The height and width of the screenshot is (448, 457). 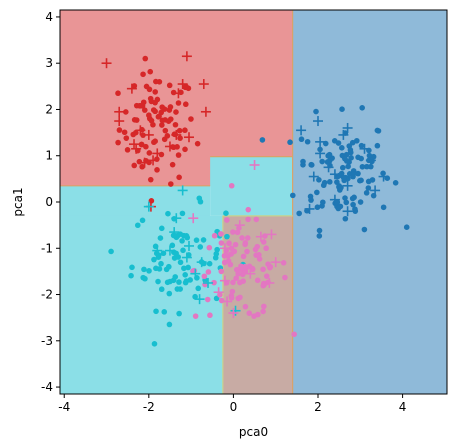 What do you see at coordinates (234, 407) in the screenshot?
I see `x-tick-label: 0` at bounding box center [234, 407].